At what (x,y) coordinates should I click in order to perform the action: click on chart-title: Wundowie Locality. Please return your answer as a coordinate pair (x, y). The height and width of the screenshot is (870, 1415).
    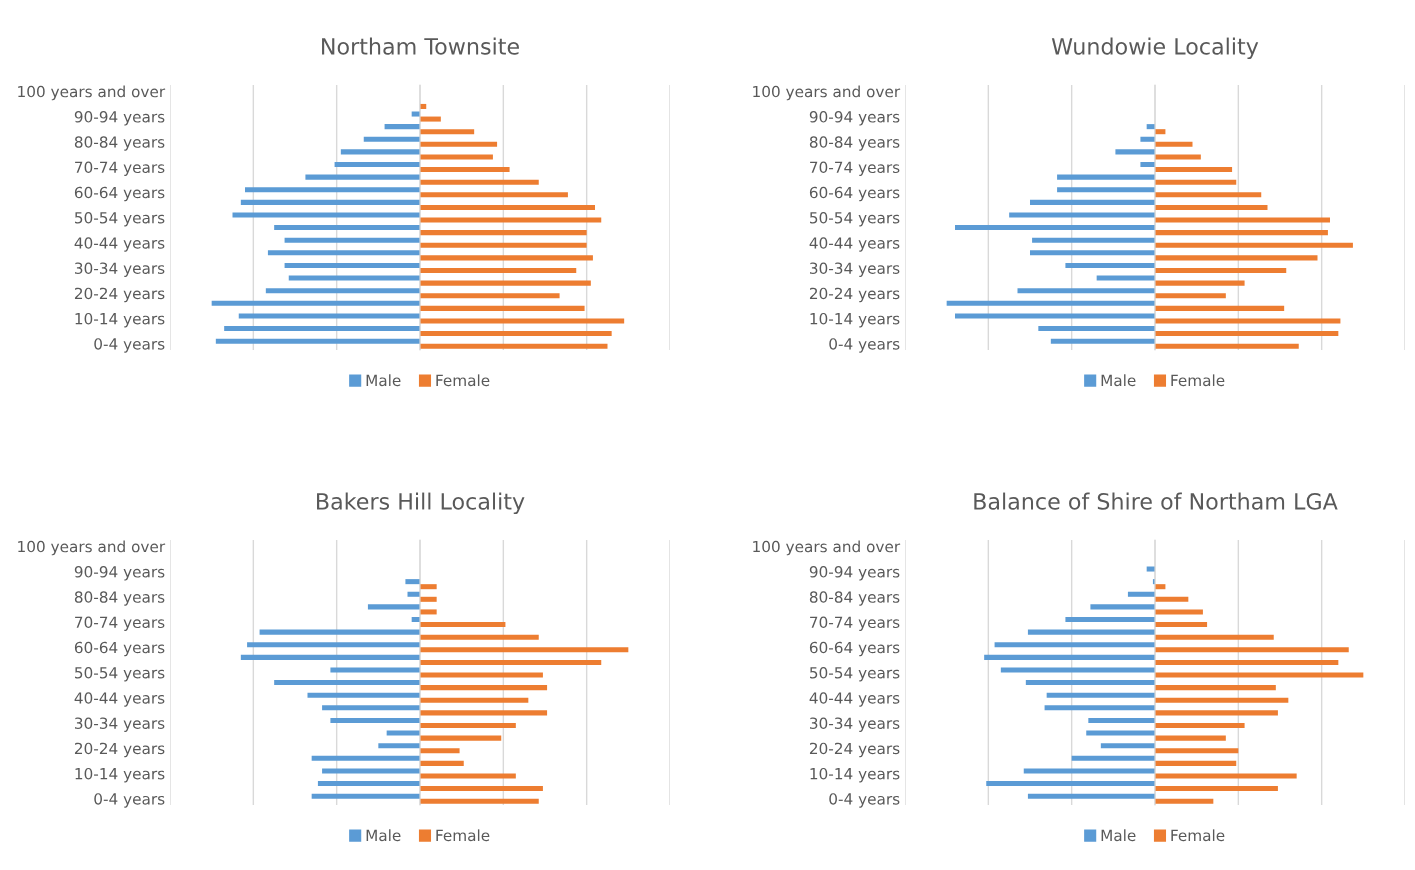
    Looking at the image, I should click on (1155, 48).